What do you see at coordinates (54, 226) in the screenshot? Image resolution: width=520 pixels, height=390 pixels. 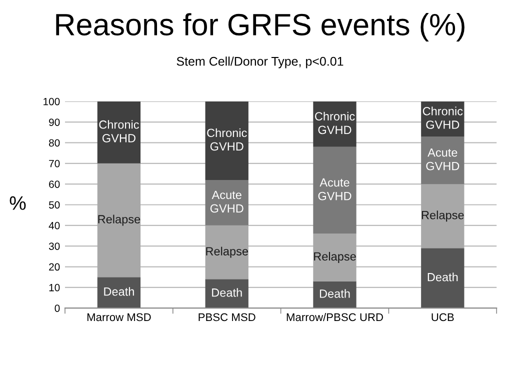 I see `y-tick-label: 40` at bounding box center [54, 226].